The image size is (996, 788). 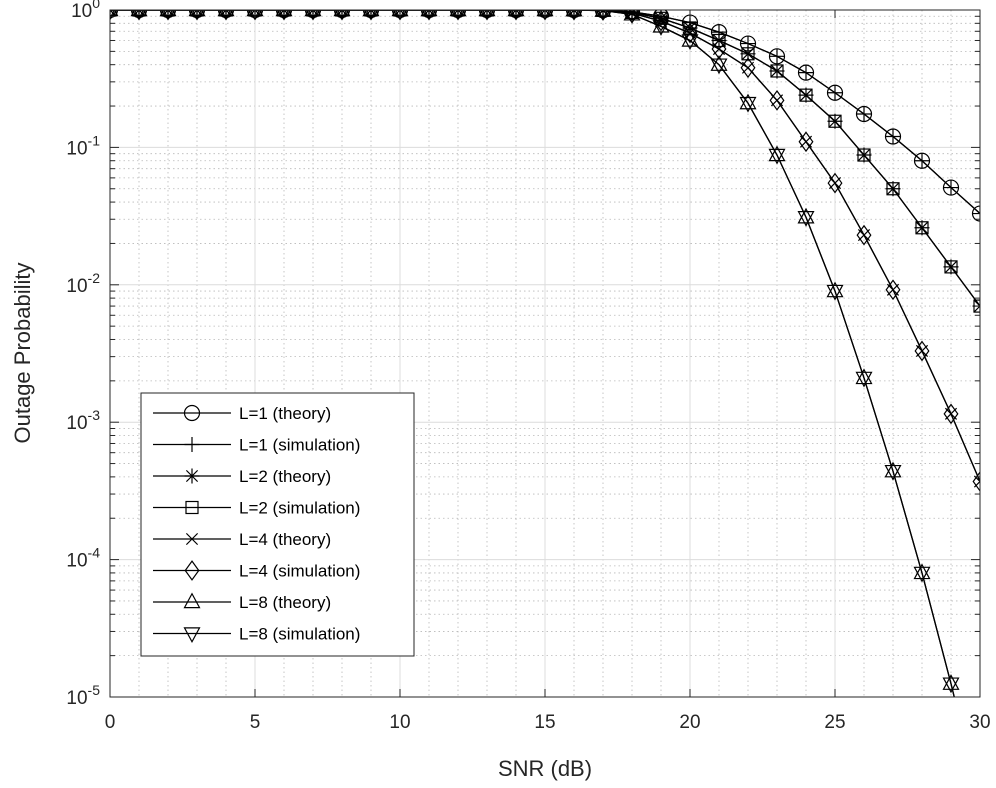 I want to click on legend-item: L=1 (theory), so click(x=242, y=413).